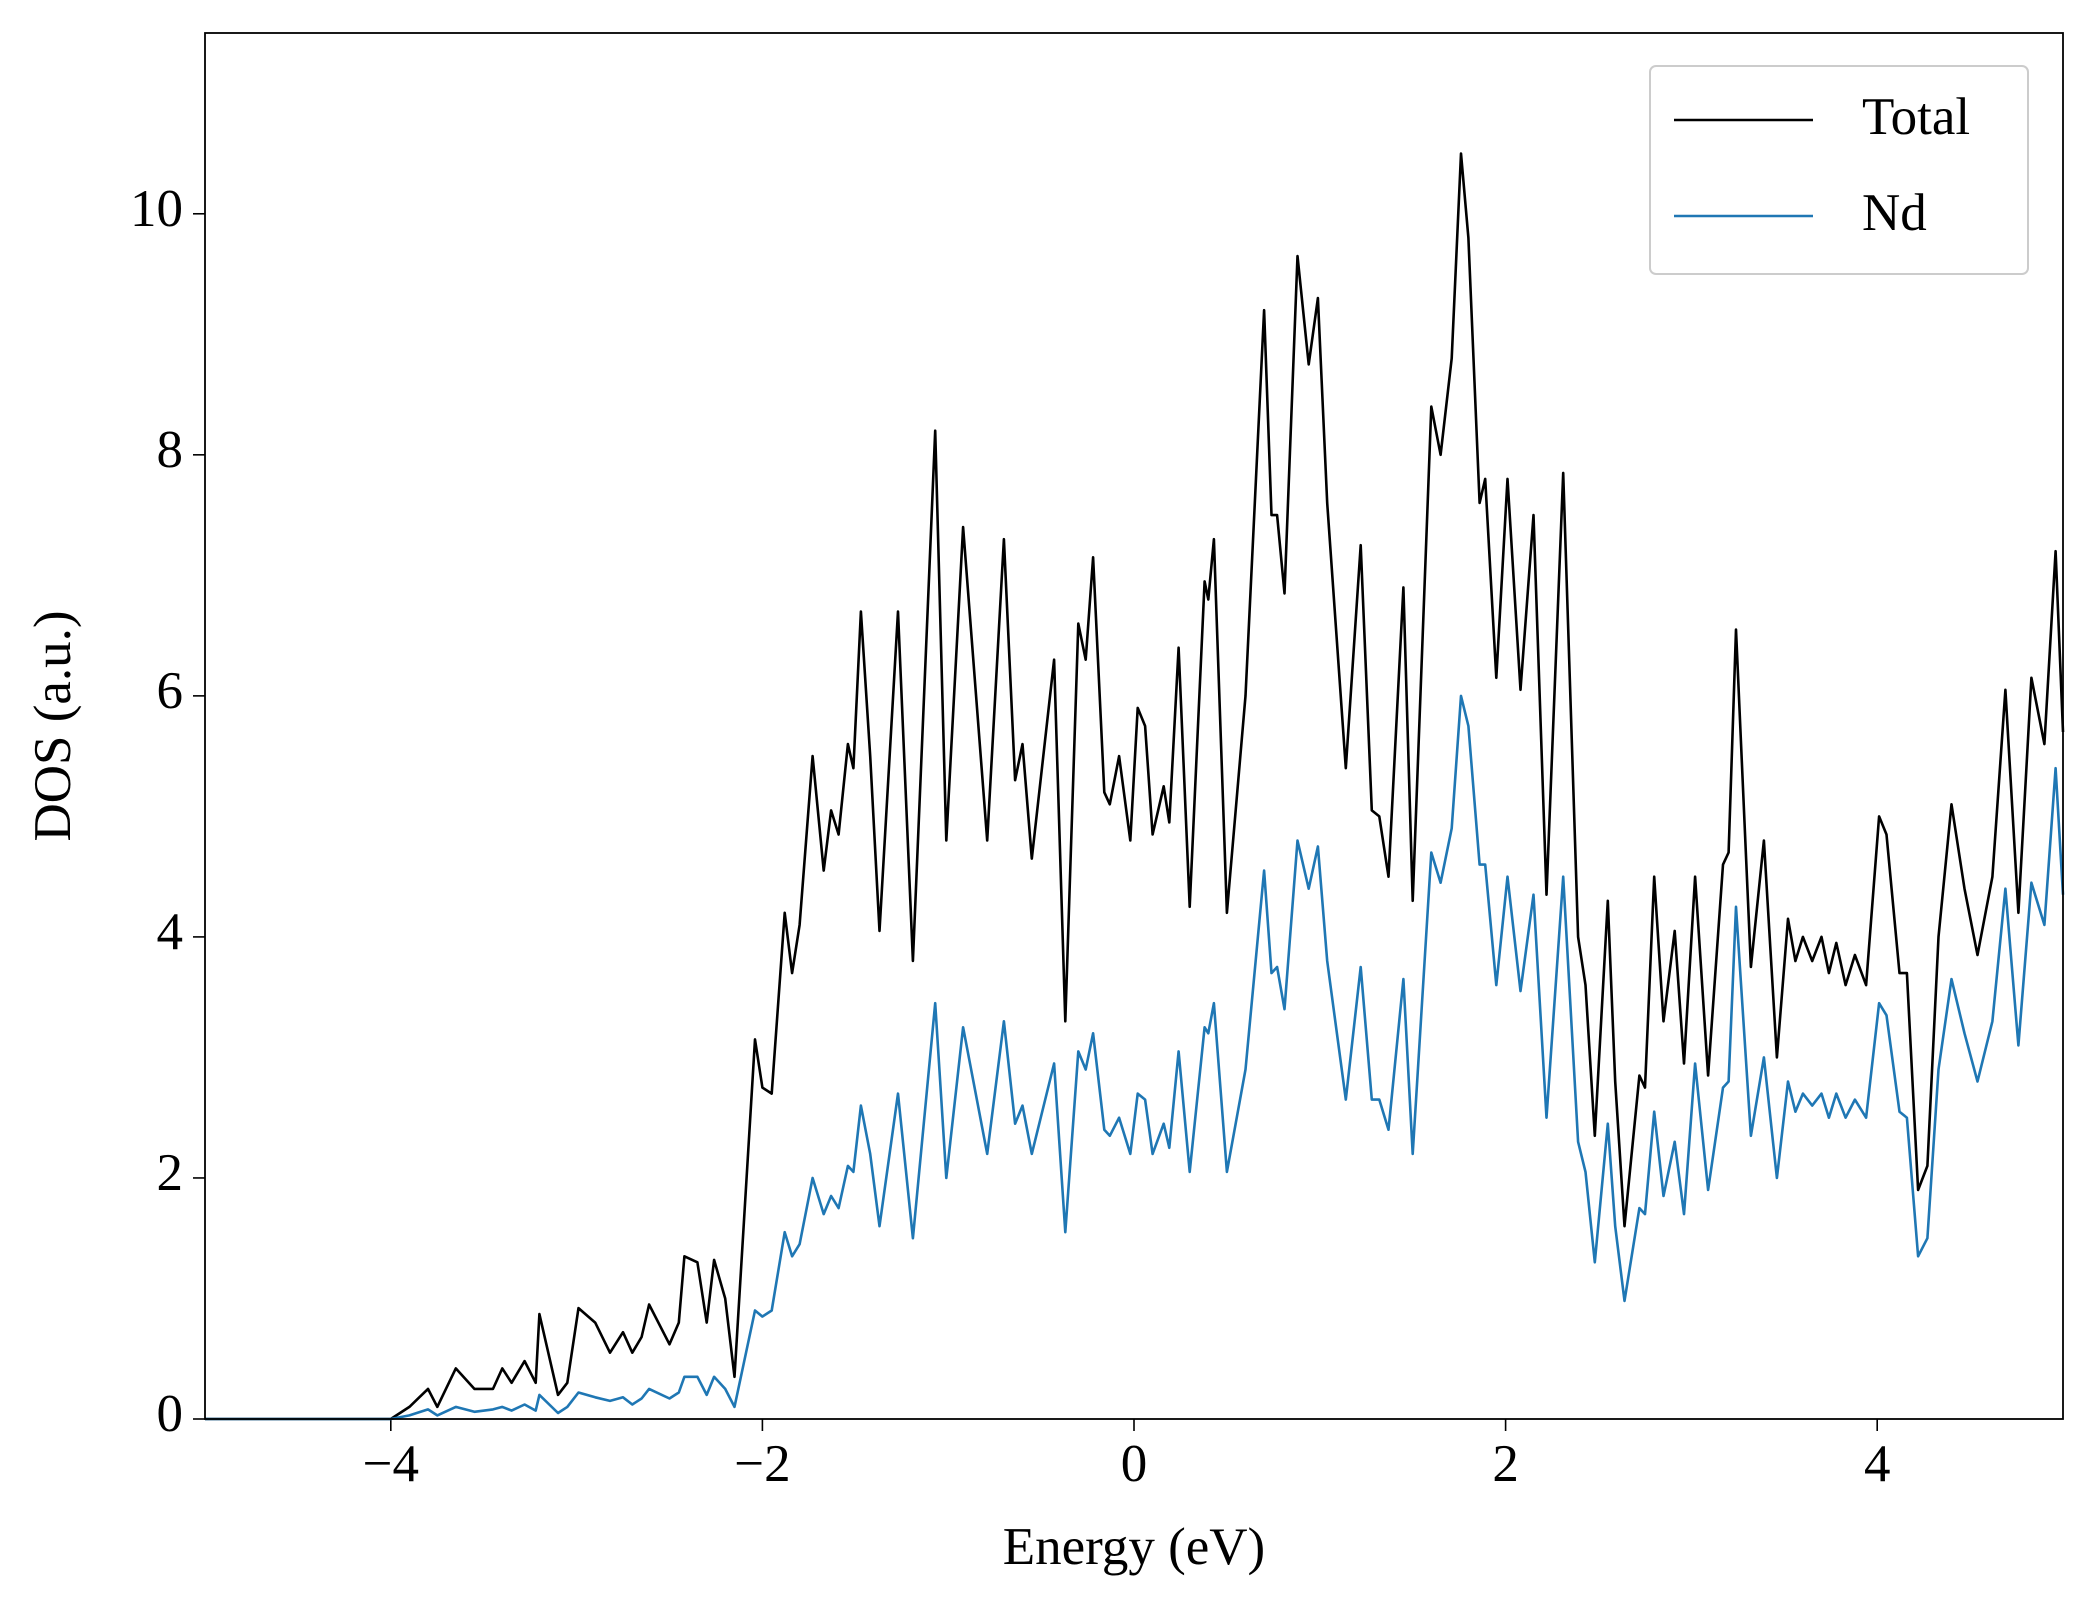 Image resolution: width=2097 pixels, height=1617 pixels. I want to click on x-axis-label: Energy (eV), so click(1134, 1547).